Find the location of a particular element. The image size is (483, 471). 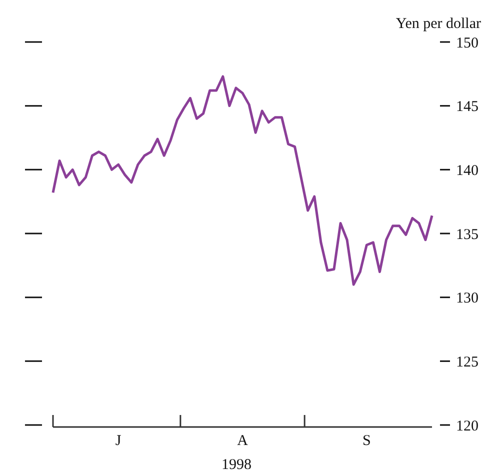

x-tick-label: A is located at coordinates (242, 441).